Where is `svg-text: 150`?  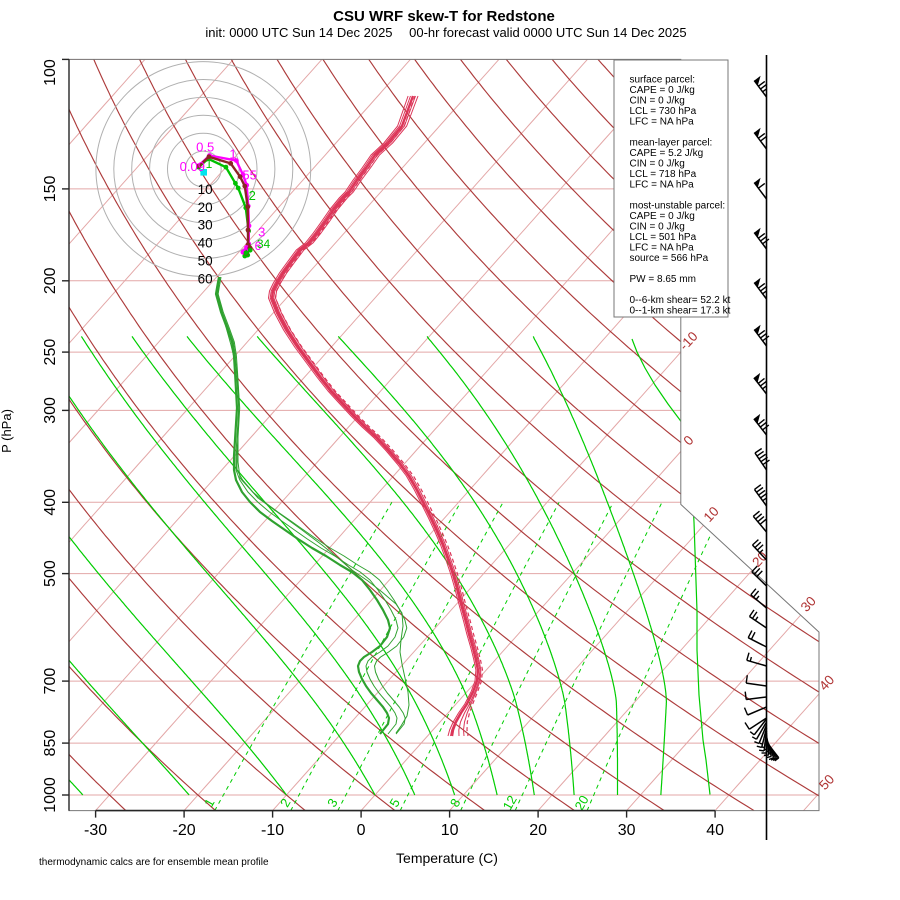 svg-text: 150 is located at coordinates (50, 188).